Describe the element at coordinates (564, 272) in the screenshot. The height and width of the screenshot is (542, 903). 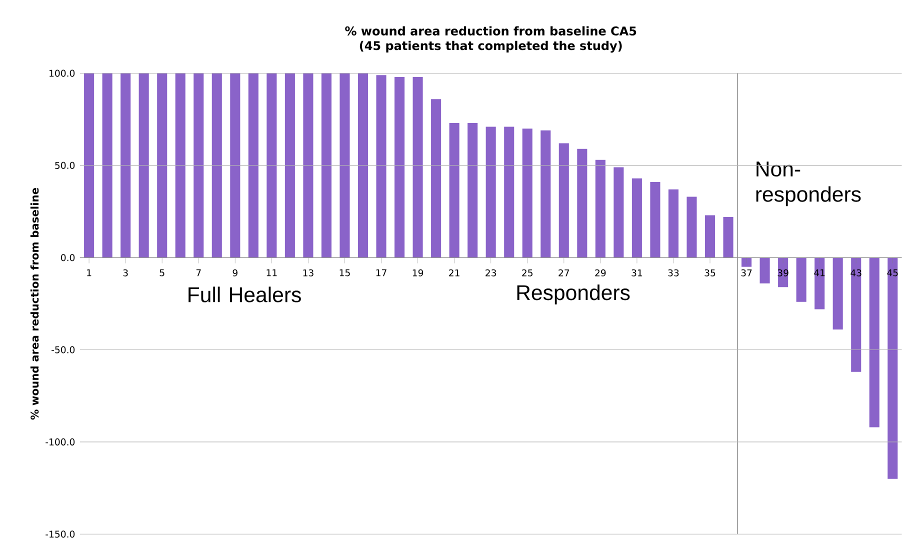
I see `x-tick-label: 27` at that location.